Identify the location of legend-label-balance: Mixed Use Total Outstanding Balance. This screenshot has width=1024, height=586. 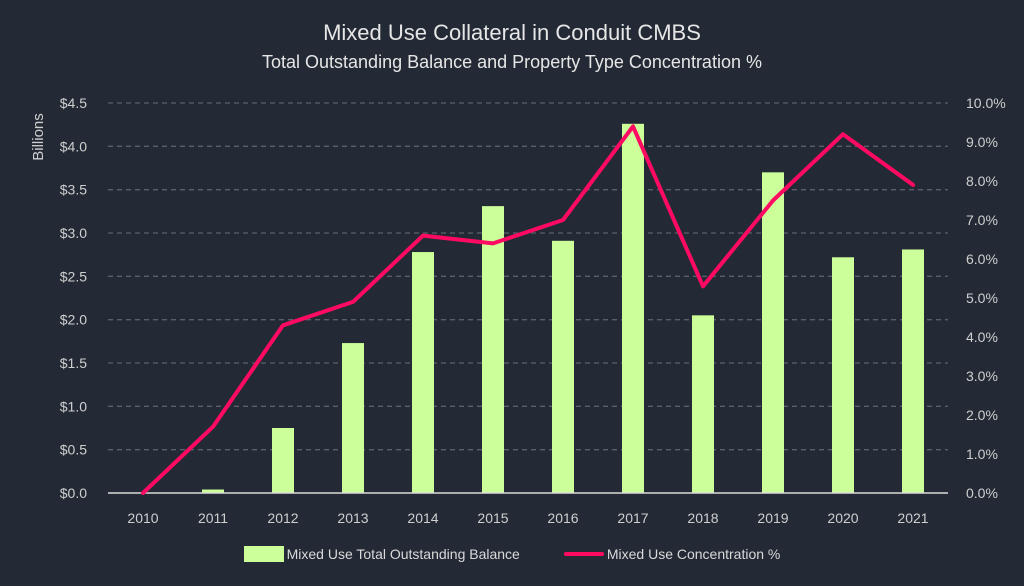
(403, 554).